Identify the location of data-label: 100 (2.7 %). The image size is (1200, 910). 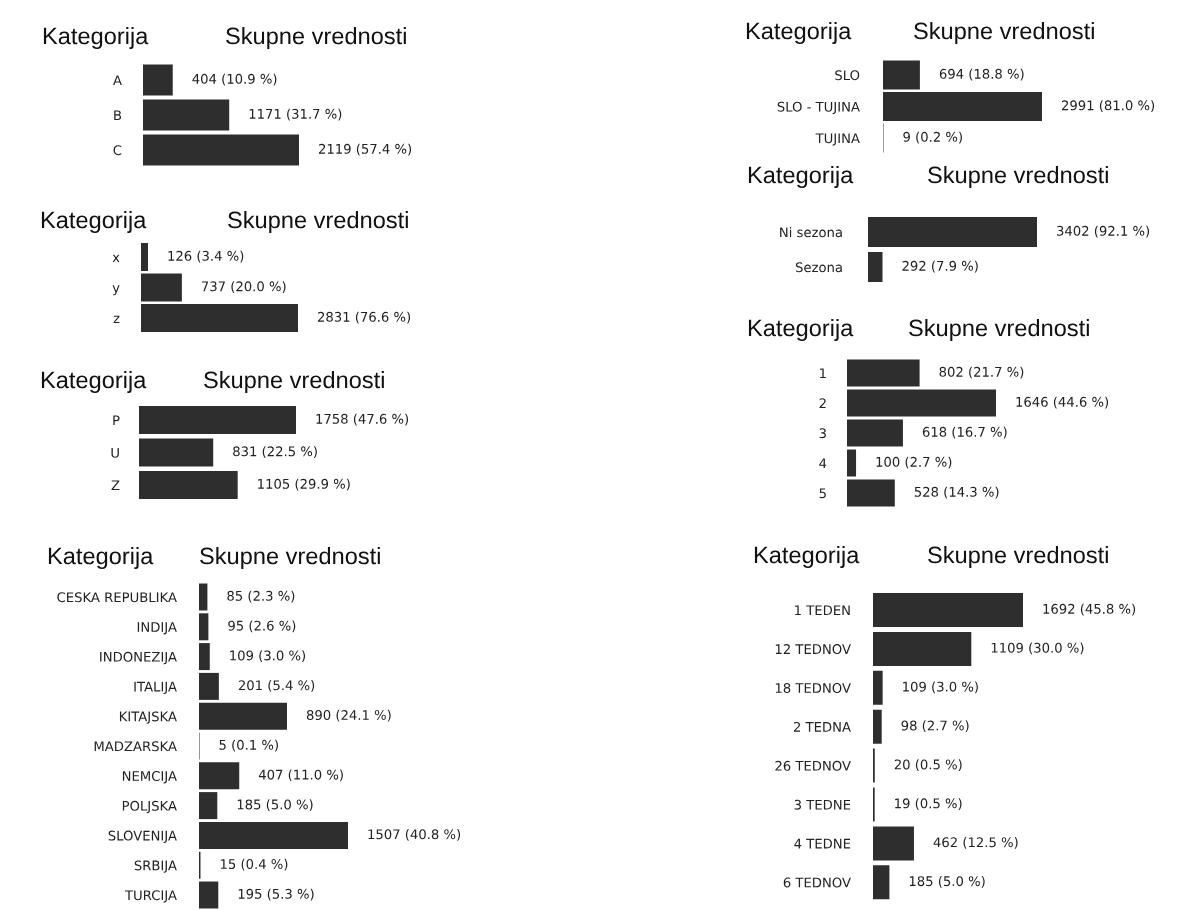
(914, 462).